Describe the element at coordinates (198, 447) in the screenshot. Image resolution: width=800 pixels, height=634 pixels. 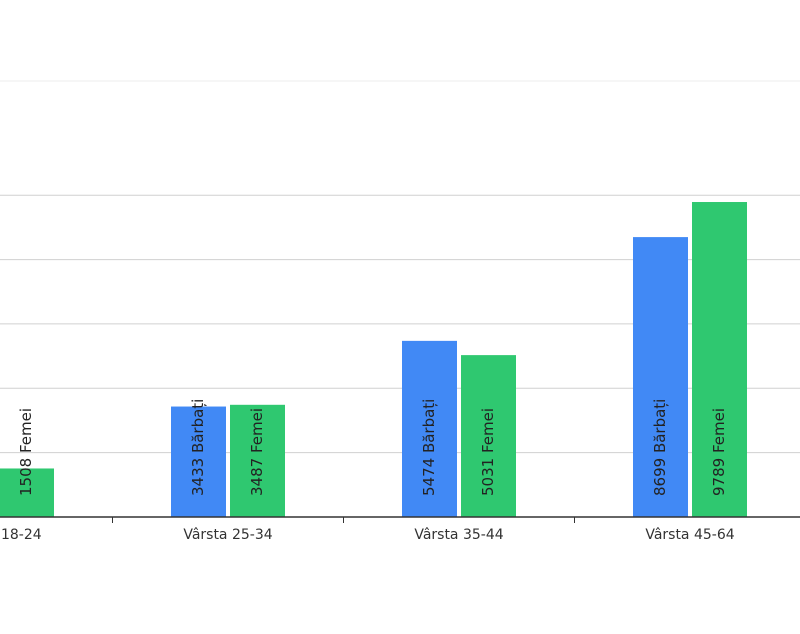
I see `data-label: 3433 Bărbați` at that location.